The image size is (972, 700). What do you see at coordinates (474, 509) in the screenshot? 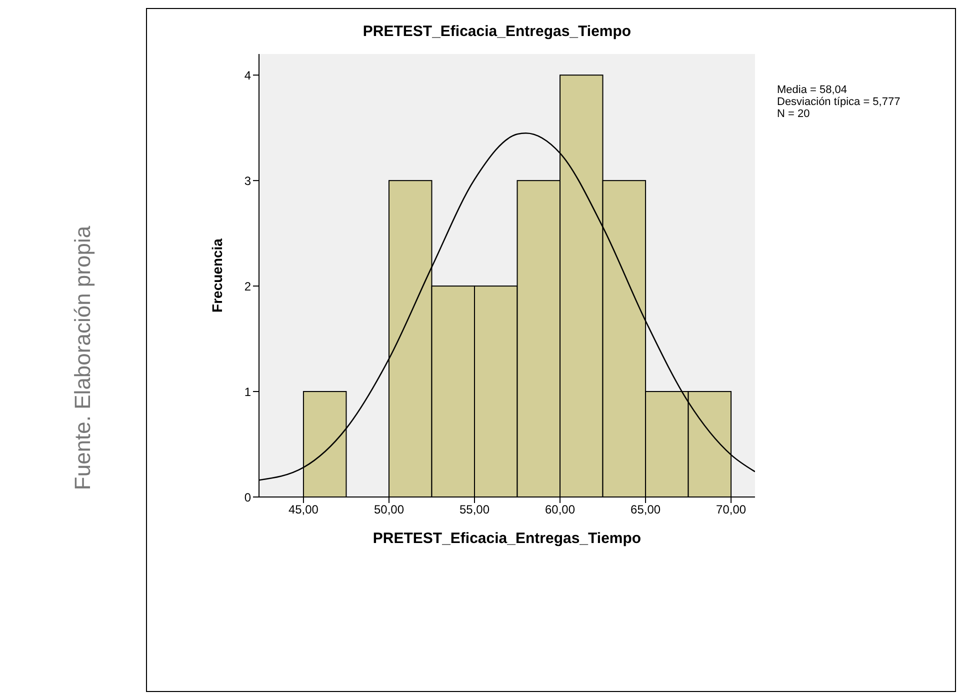
I see `x-tick-label: 55,00` at bounding box center [474, 509].